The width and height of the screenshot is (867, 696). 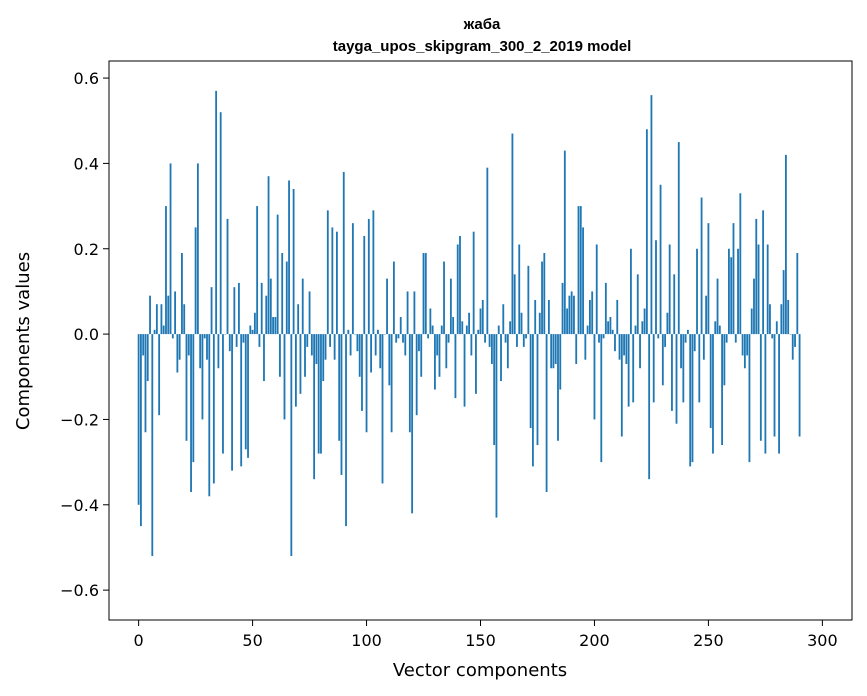 What do you see at coordinates (86, 334) in the screenshot?
I see `y-tick-label: 0.0` at bounding box center [86, 334].